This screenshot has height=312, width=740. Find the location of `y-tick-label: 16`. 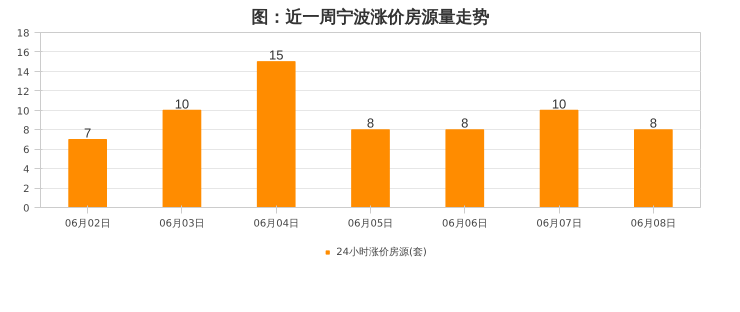

y-tick-label: 16 is located at coordinates (23, 53).